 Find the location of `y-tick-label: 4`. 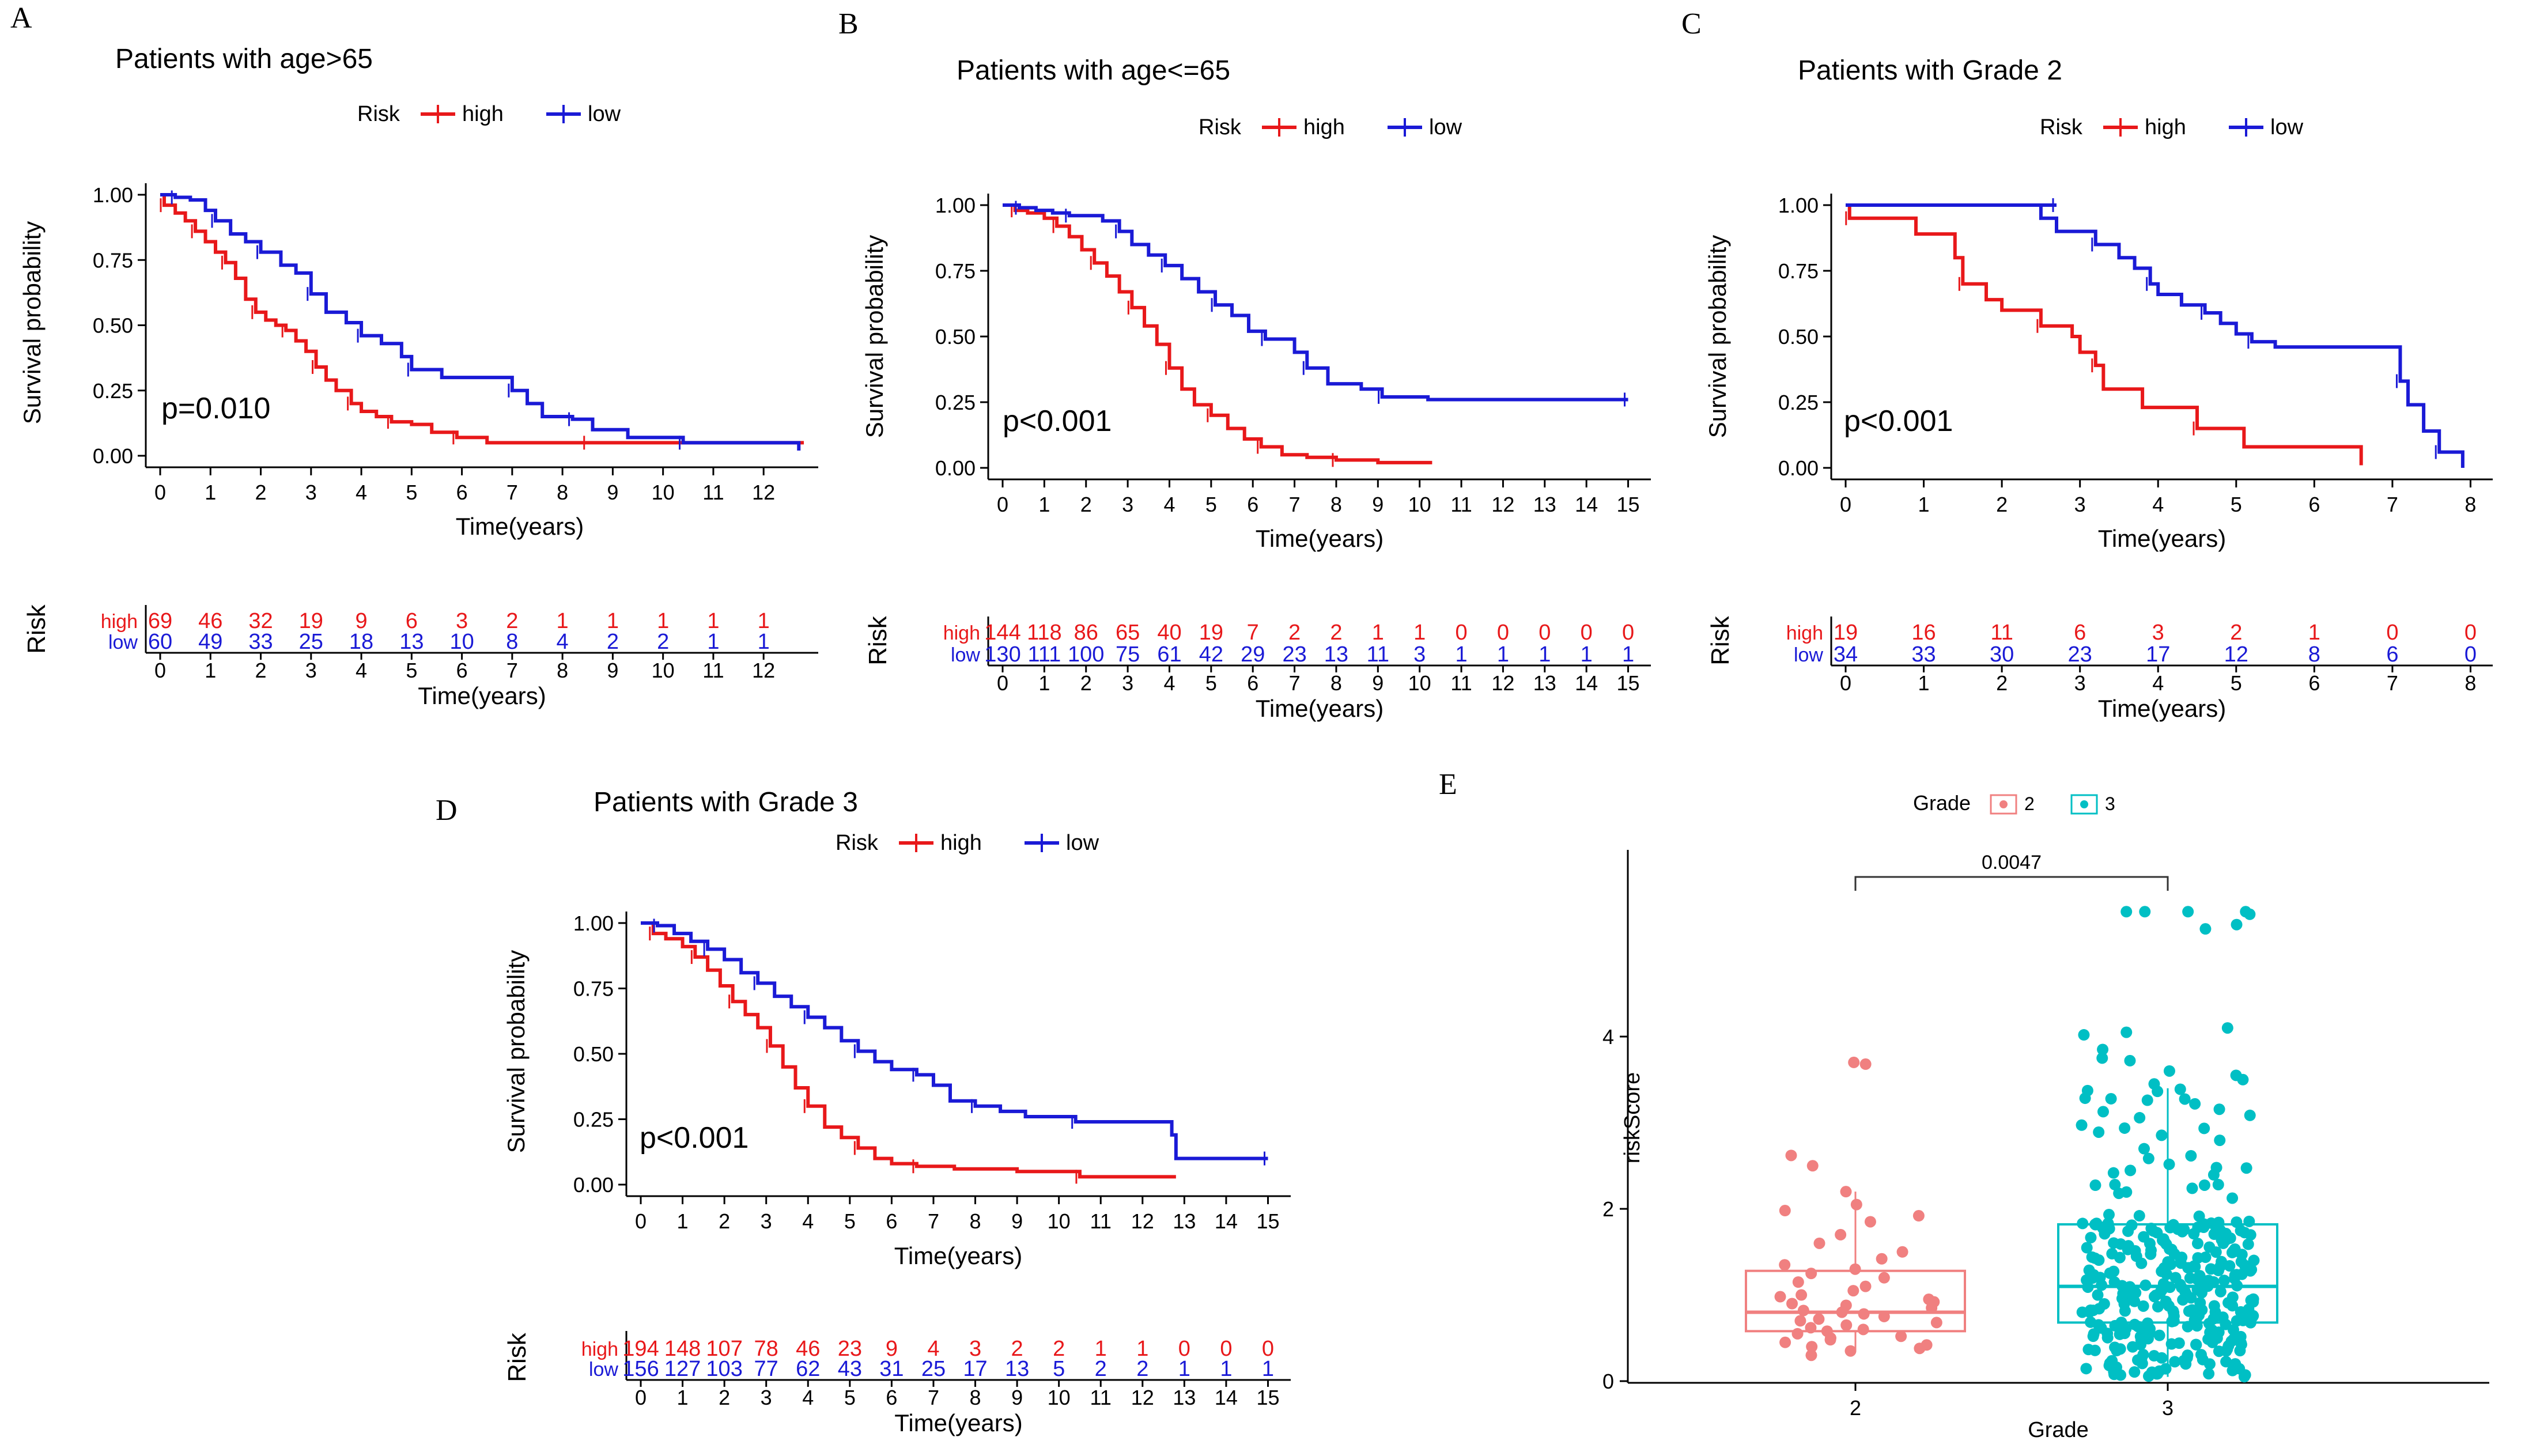

y-tick-label: 4 is located at coordinates (1608, 1037).